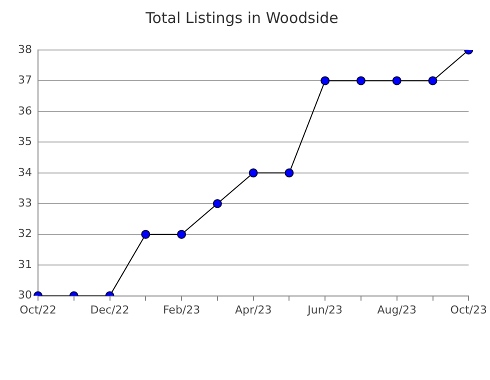 The width and height of the screenshot is (490, 380). What do you see at coordinates (25, 233) in the screenshot?
I see `y-tick-label: 32` at bounding box center [25, 233].